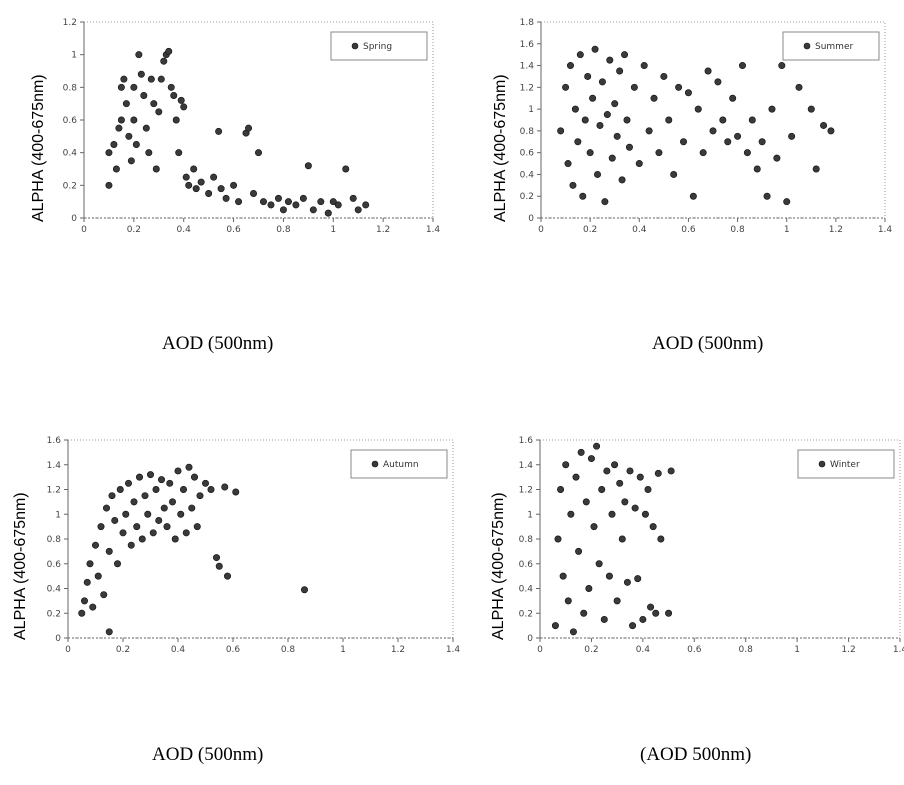 The height and width of the screenshot is (785, 904). What do you see at coordinates (498, 566) in the screenshot?
I see `y-axis-label-winter: ALPHA (400-675nm)` at bounding box center [498, 566].